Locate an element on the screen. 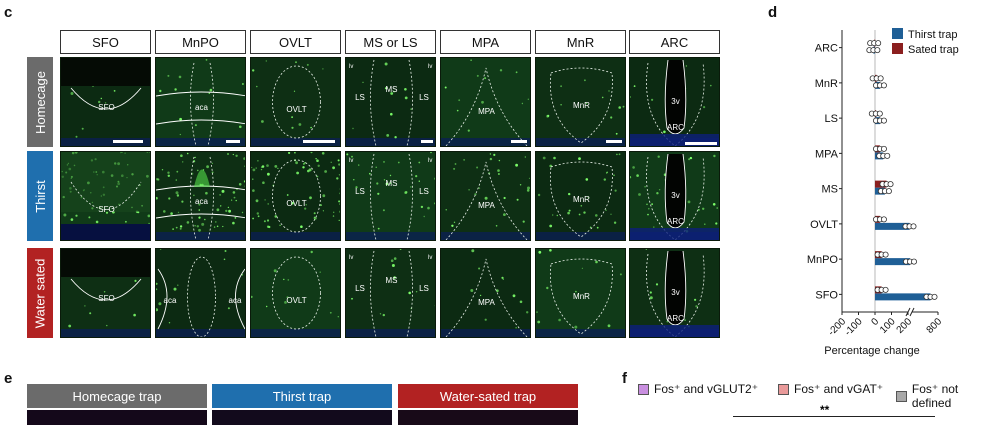 The image size is (1000, 425). legend-swatch is located at coordinates (783, 389).